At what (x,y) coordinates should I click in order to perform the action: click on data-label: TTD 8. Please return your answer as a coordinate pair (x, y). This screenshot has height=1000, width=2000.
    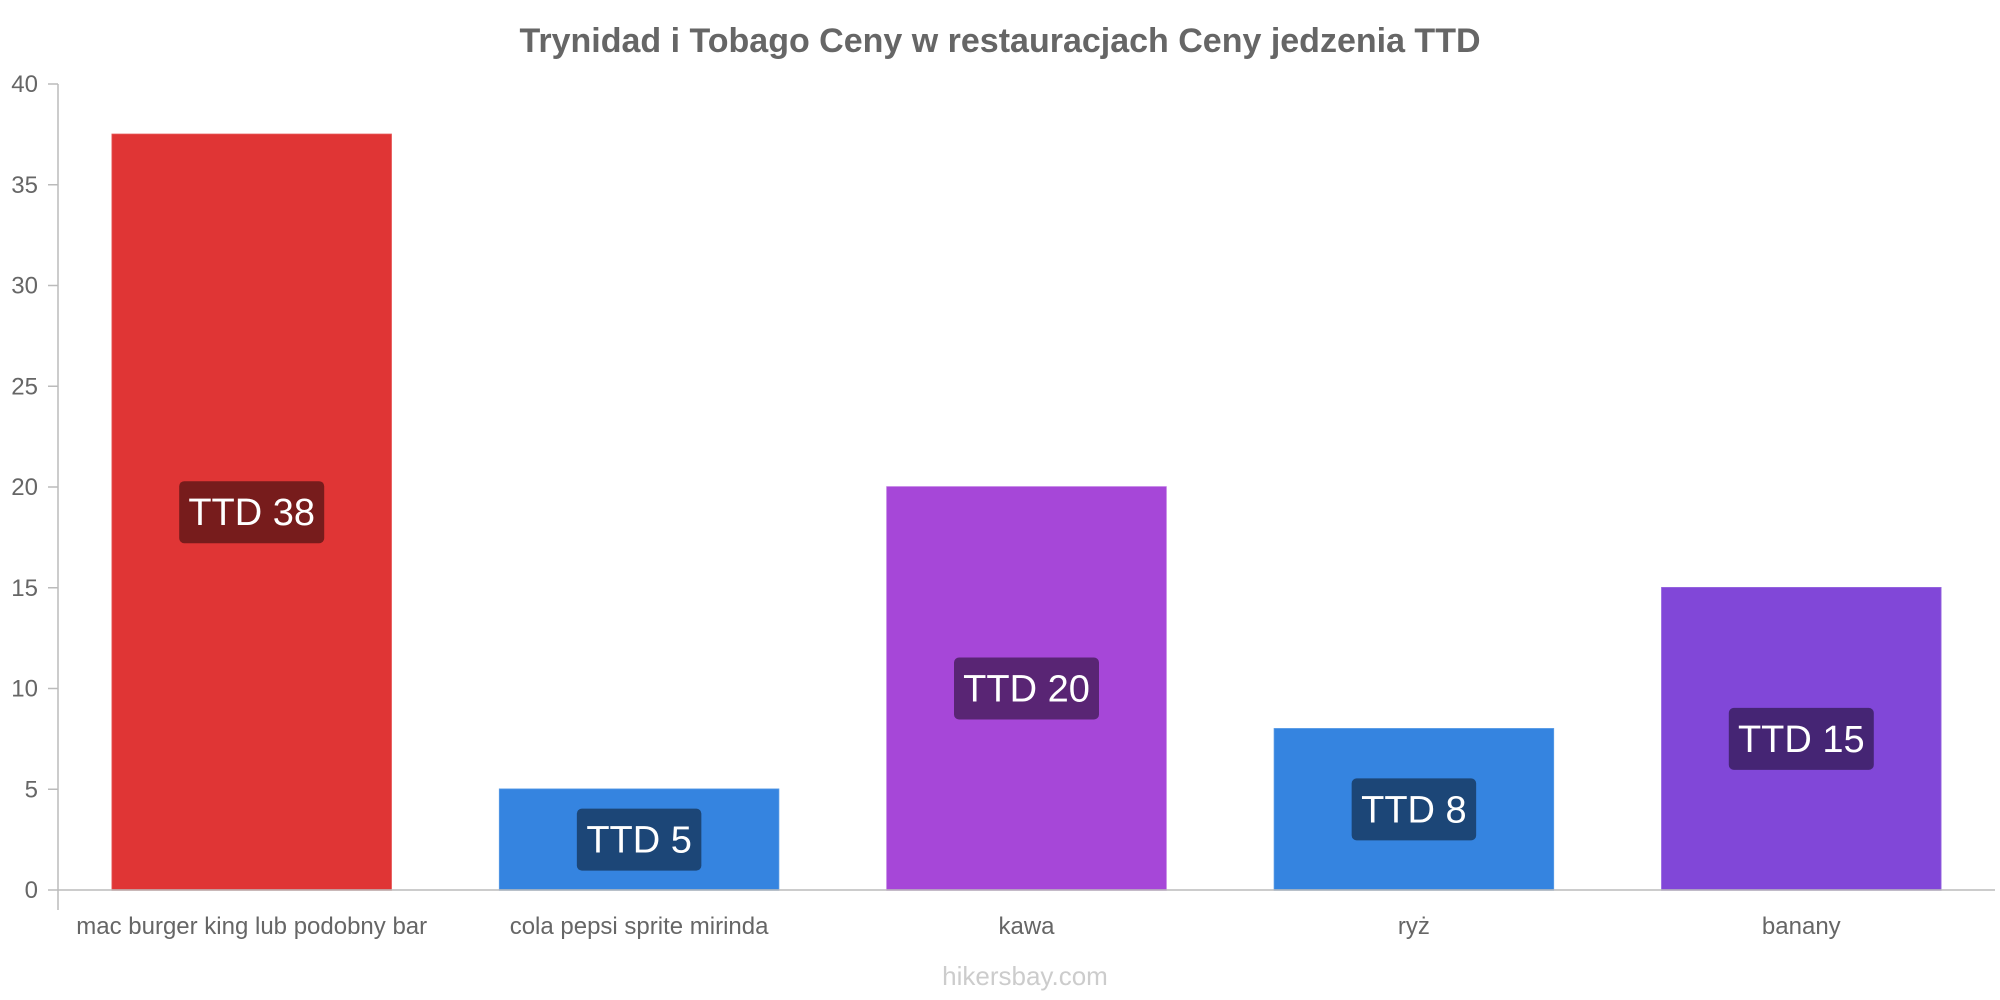
    Looking at the image, I should click on (1414, 810).